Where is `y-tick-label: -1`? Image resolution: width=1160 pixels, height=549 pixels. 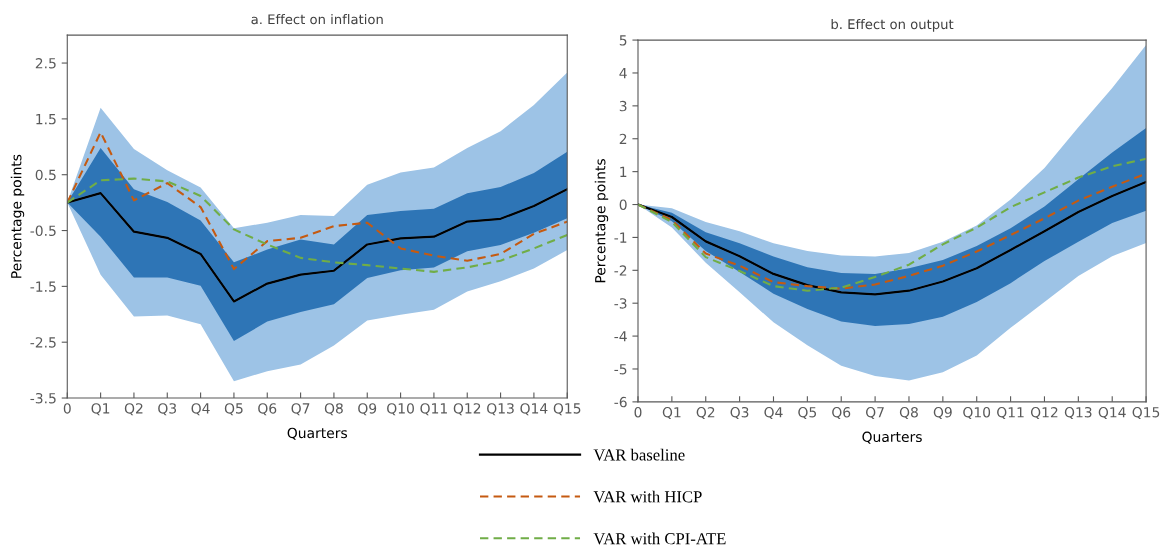 y-tick-label: -1 is located at coordinates (620, 237).